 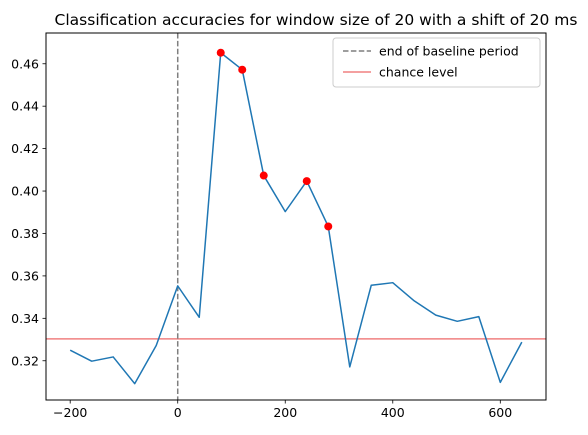 What do you see at coordinates (25, 63) in the screenshot?
I see `y-tick-label-7: 0.46` at bounding box center [25, 63].